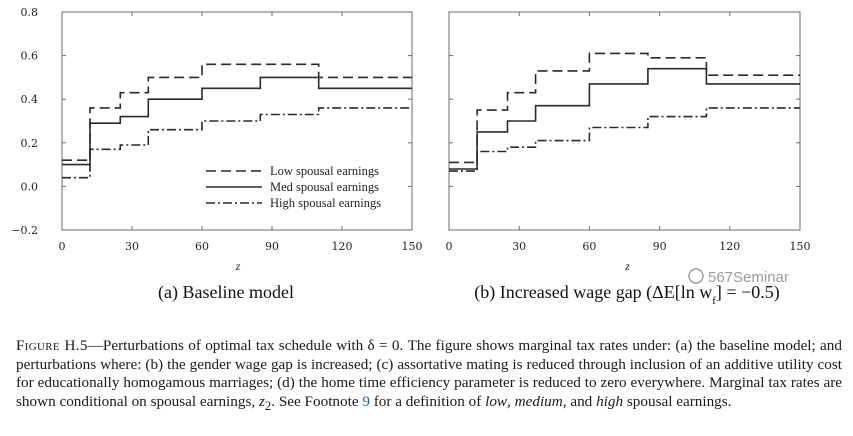  I want to click on y-tick-label: 0.6, so click(30, 56).